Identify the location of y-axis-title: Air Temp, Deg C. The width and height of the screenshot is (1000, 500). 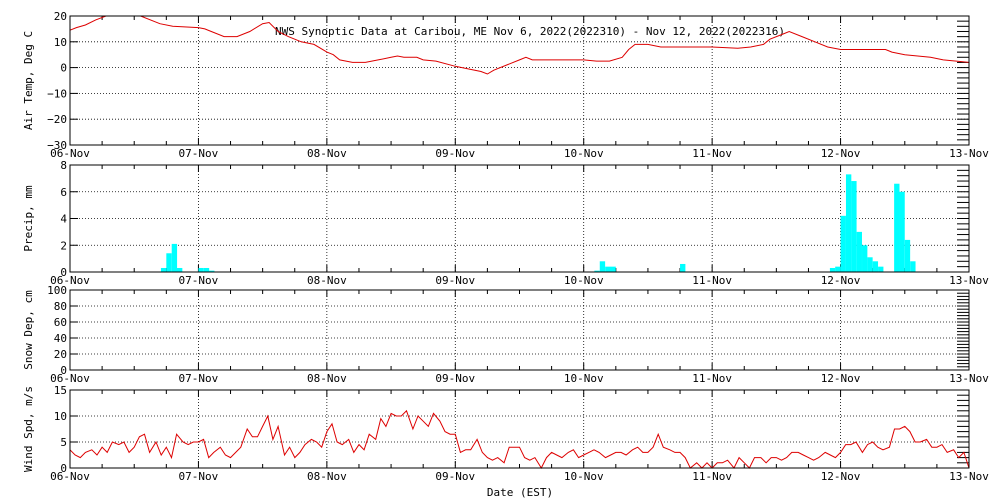
(28, 80).